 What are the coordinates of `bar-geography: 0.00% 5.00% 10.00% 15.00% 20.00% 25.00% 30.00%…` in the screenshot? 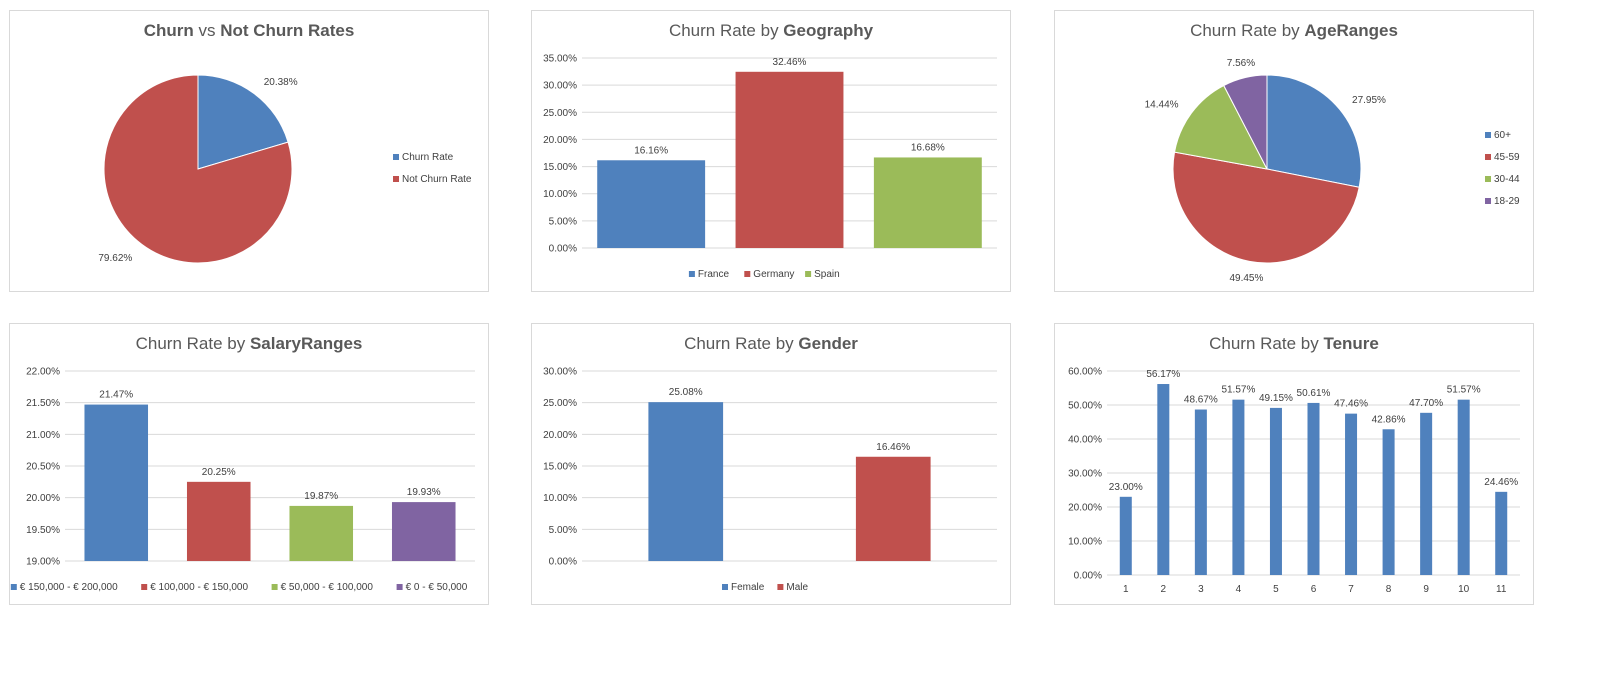 It's located at (770, 167).